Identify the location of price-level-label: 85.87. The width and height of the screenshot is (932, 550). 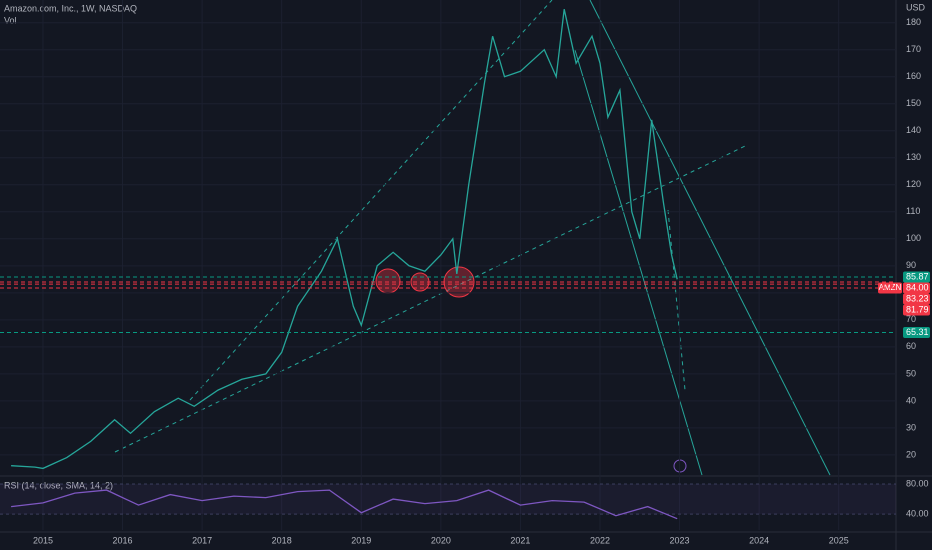
(917, 276).